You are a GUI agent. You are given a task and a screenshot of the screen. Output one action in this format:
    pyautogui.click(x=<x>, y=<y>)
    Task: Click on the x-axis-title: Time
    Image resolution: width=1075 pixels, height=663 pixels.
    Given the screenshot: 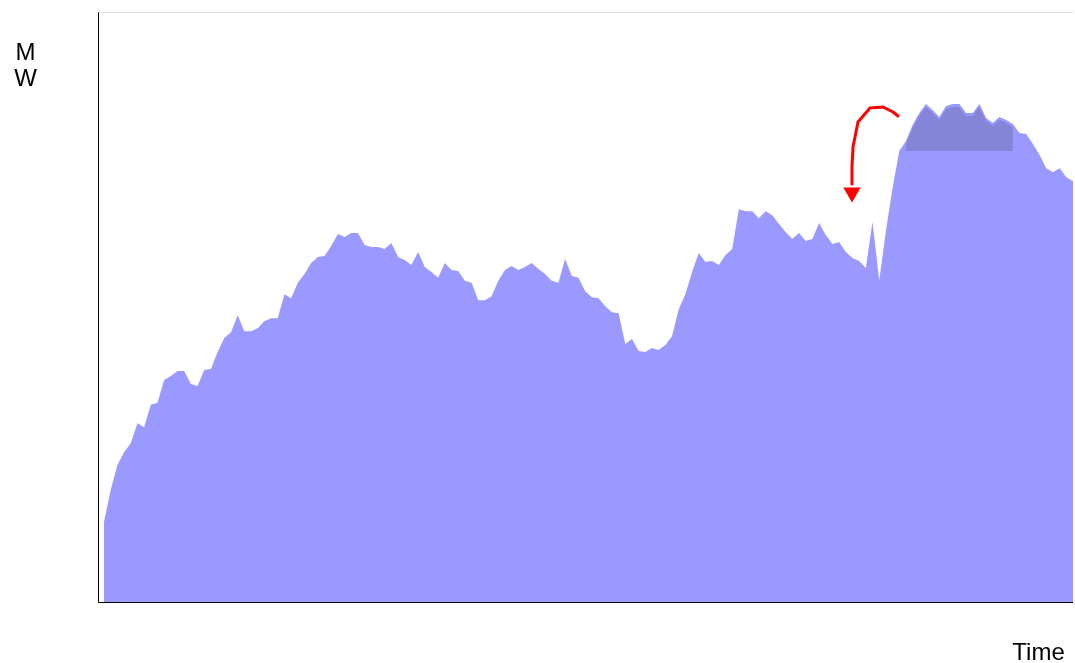 What is the action you would take?
    pyautogui.click(x=1038, y=650)
    